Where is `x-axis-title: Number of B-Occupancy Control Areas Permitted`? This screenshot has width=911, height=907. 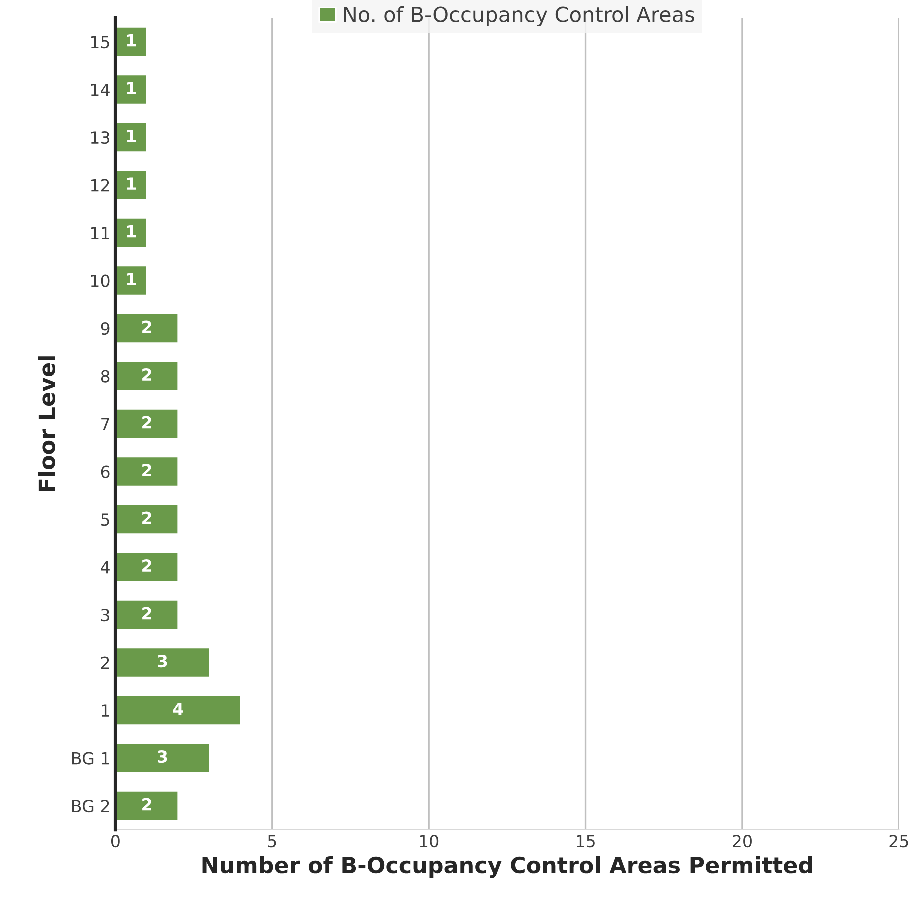
x-axis-title: Number of B-Occupancy Control Areas Permitted is located at coordinates (507, 867).